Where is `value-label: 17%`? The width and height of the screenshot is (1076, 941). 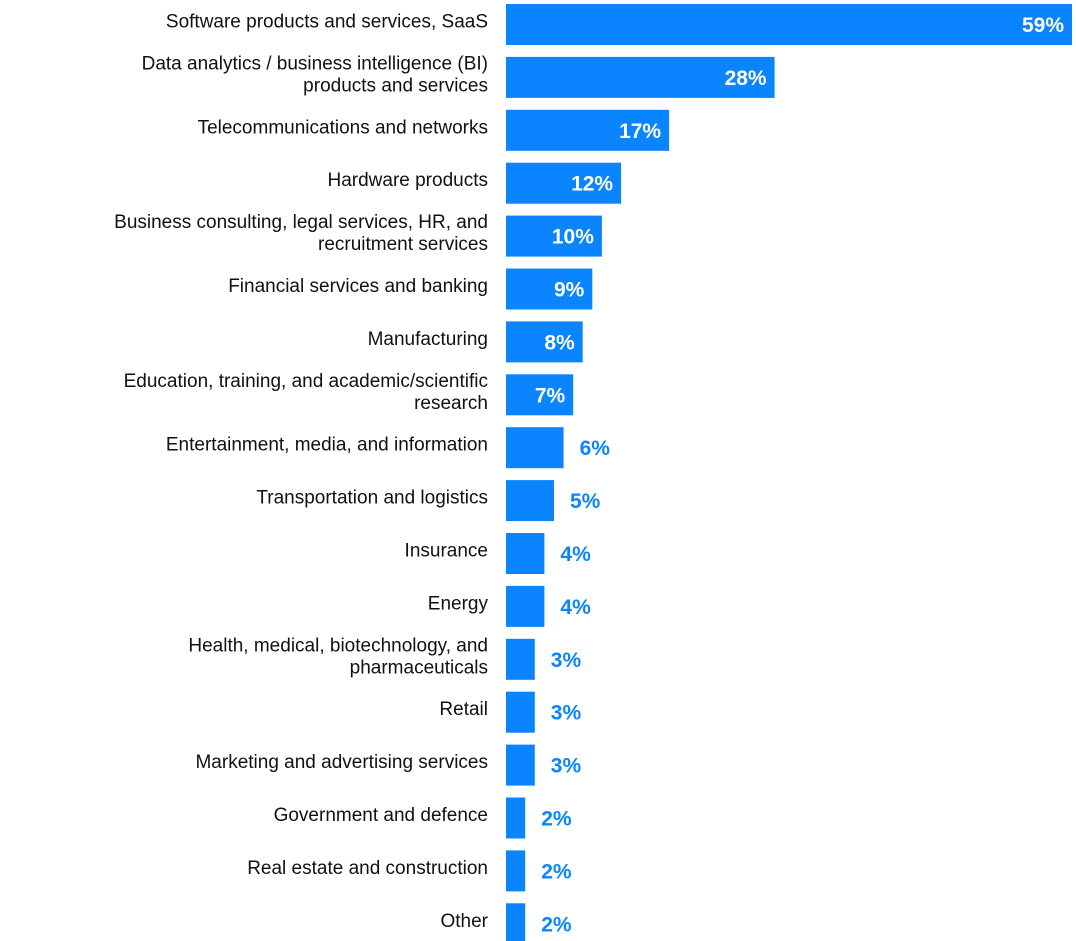 value-label: 17% is located at coordinates (640, 131).